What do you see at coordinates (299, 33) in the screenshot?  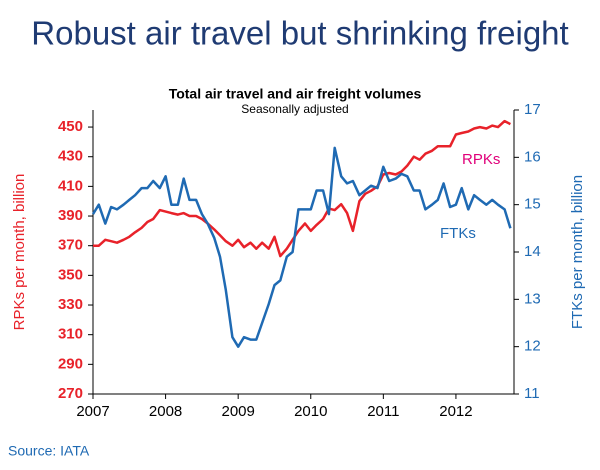 I see `page-title: Robust air travel but shrinking freight` at bounding box center [299, 33].